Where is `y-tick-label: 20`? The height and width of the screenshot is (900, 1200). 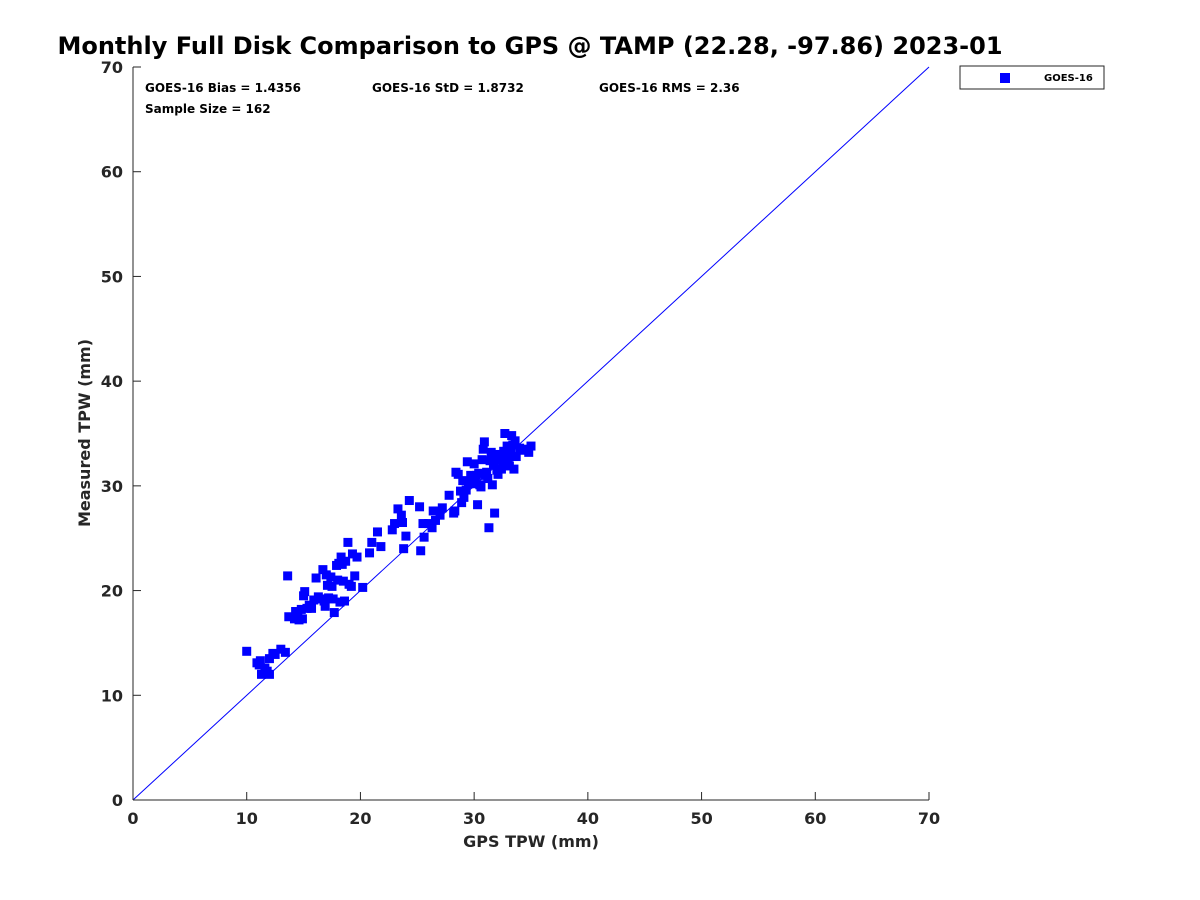 y-tick-label: 20 is located at coordinates (112, 591).